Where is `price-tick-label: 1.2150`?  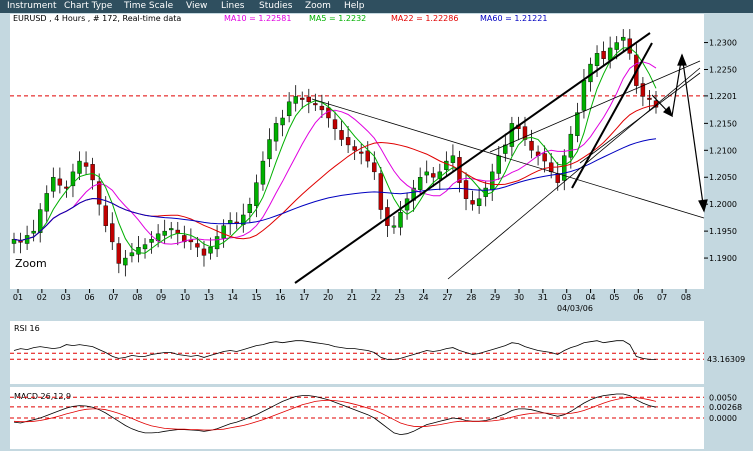
price-tick-label: 1.2150 is located at coordinates (723, 123).